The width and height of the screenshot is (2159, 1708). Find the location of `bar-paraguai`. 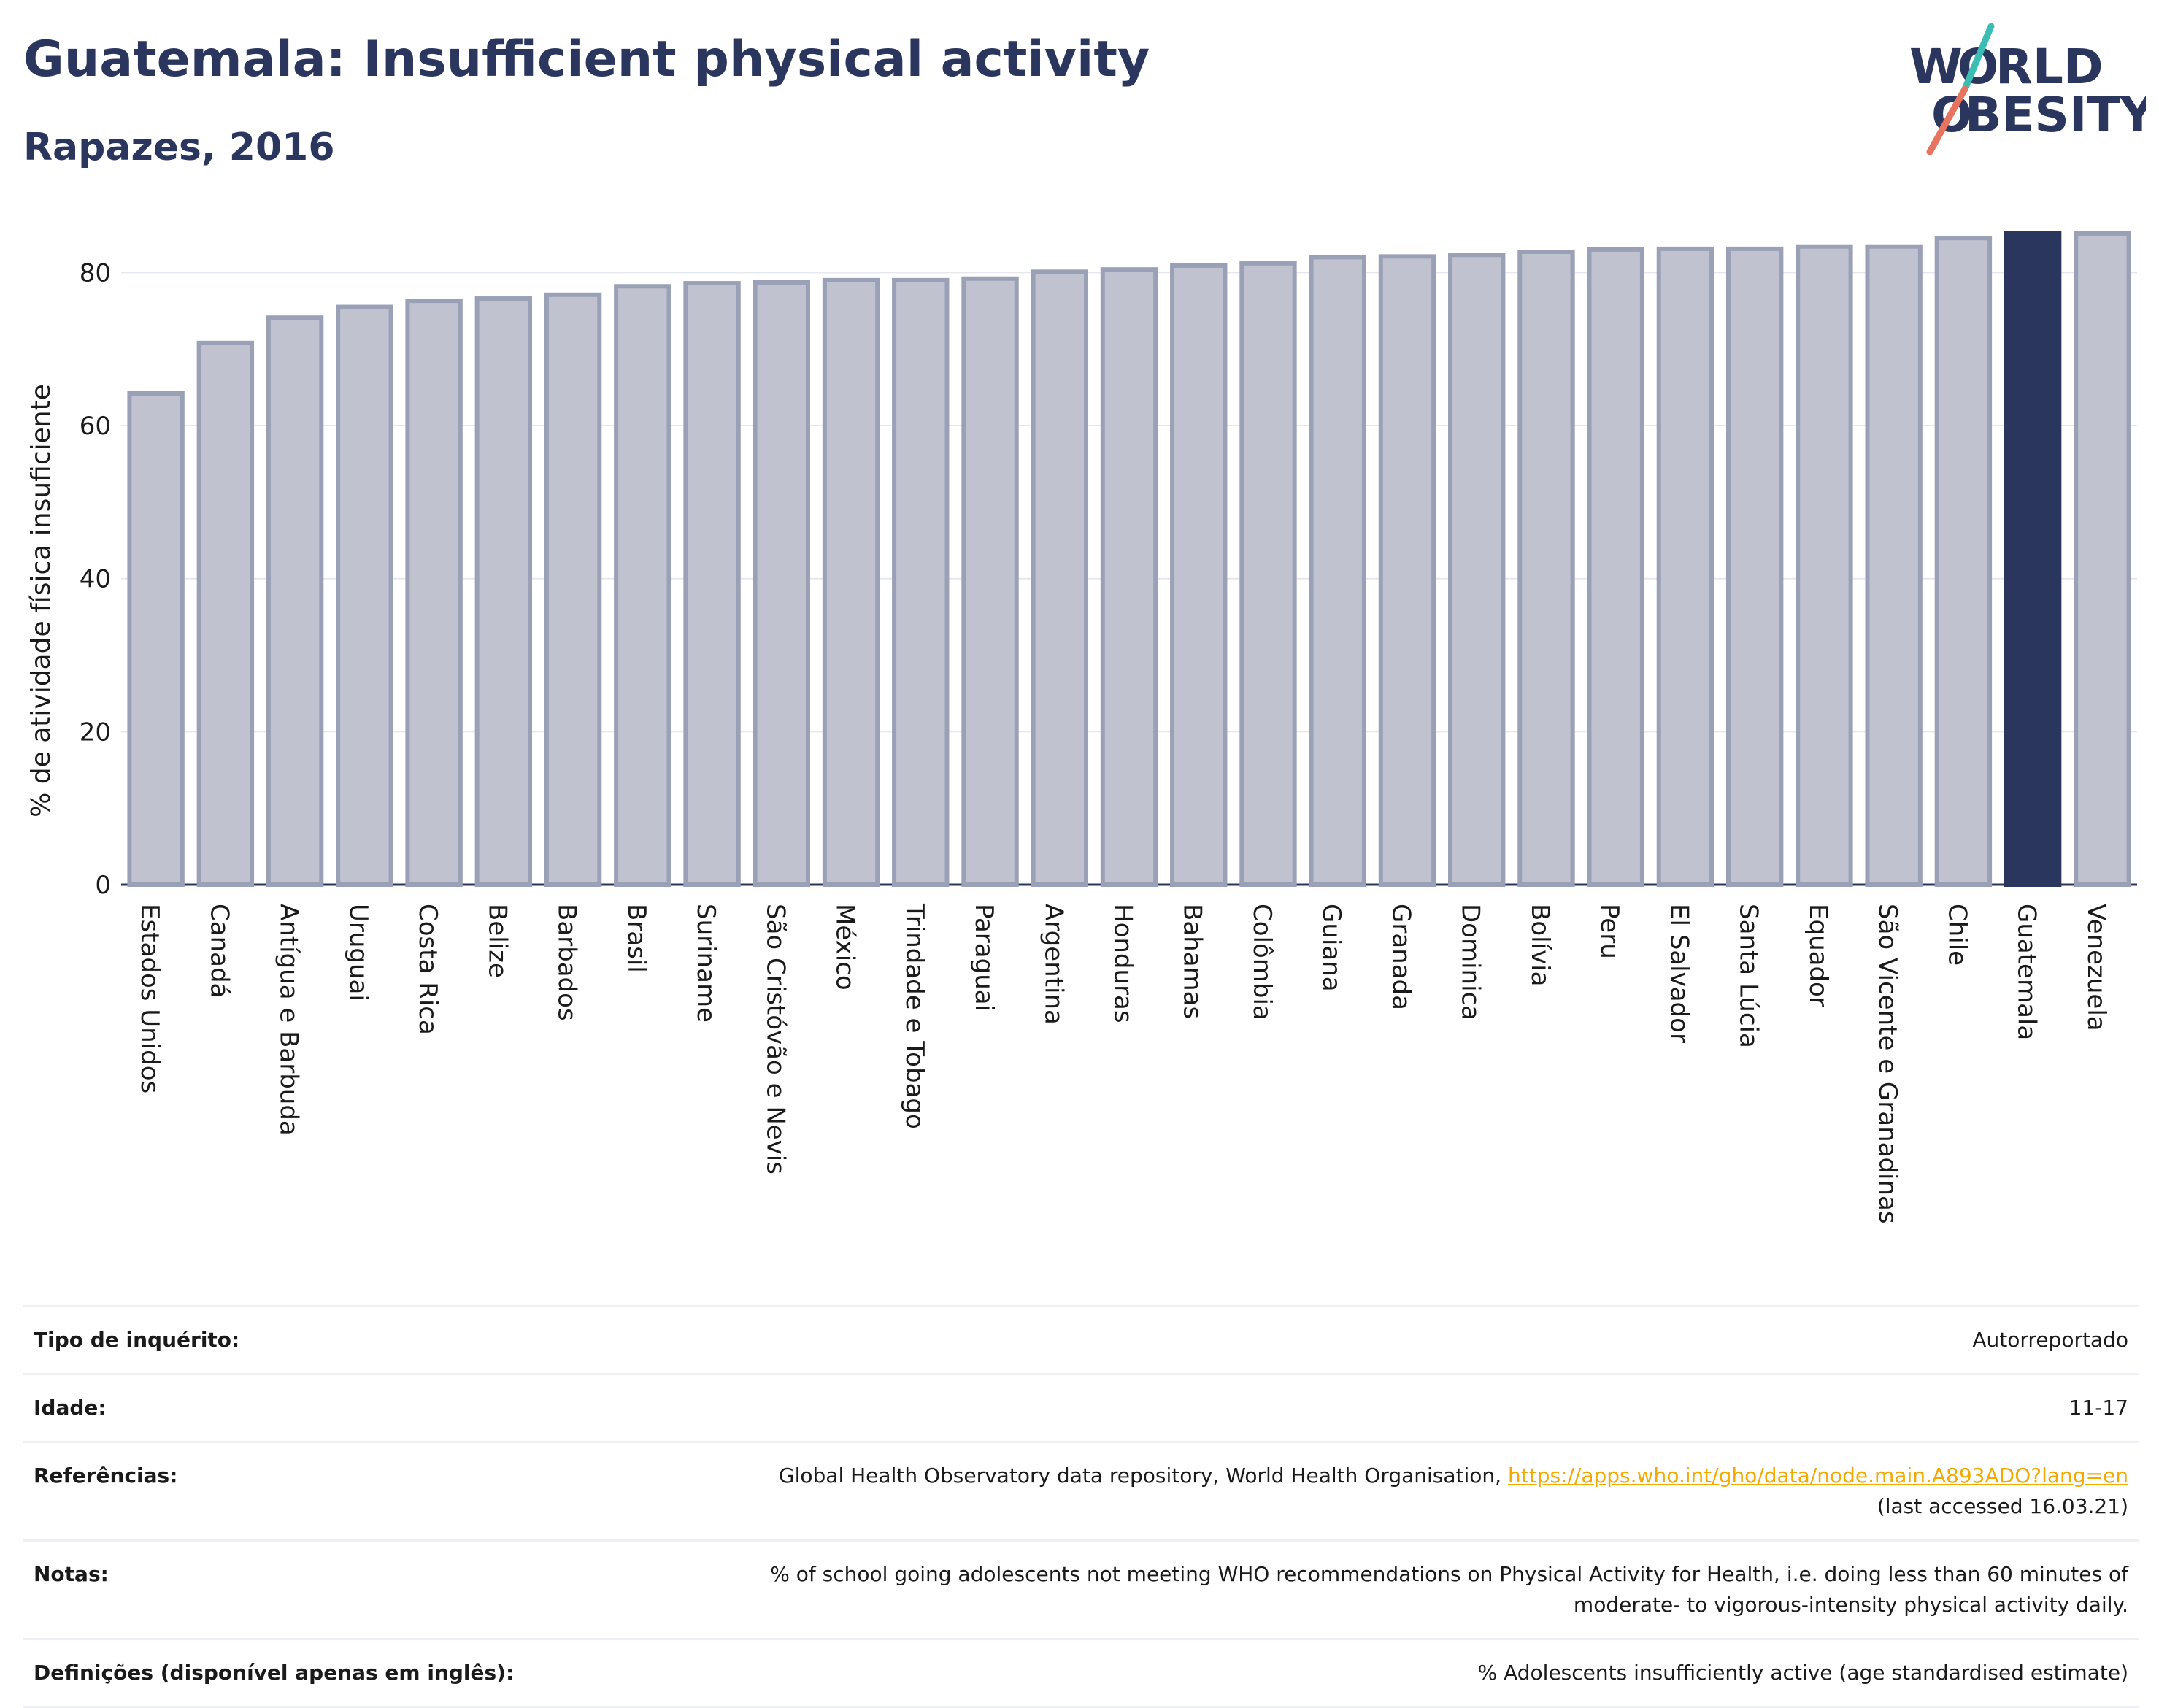

bar-paraguai is located at coordinates (990, 581).